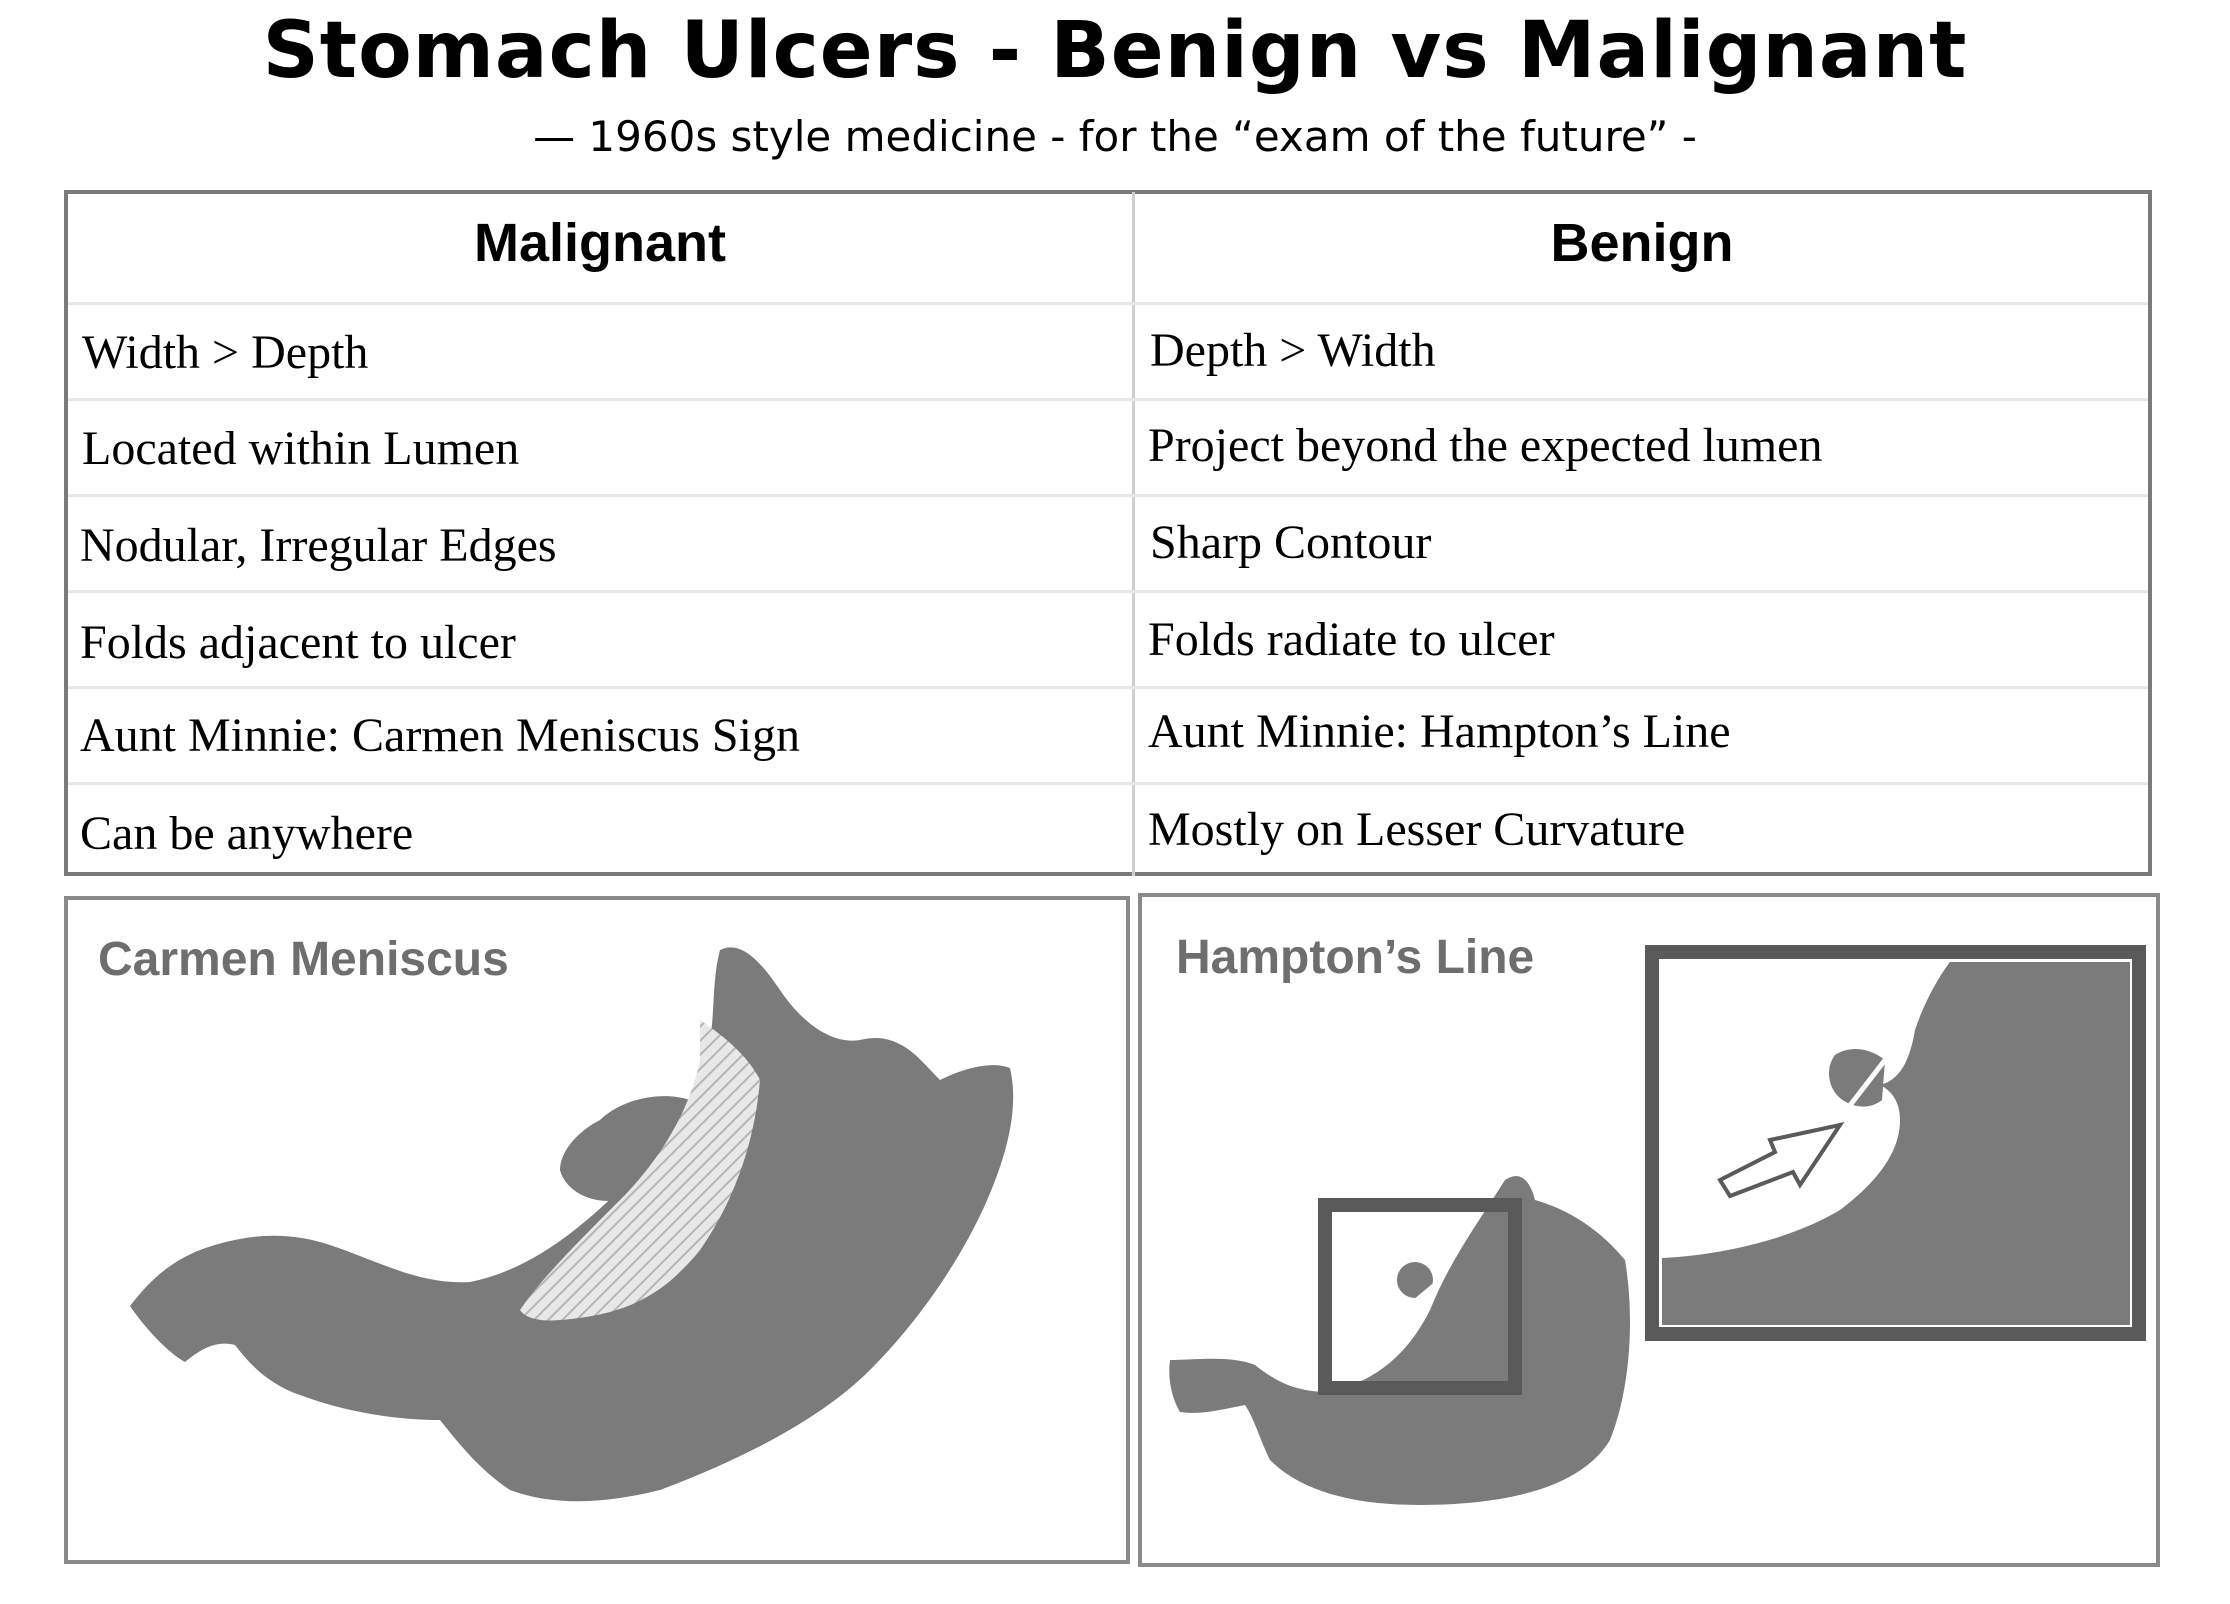  What do you see at coordinates (1439, 731) in the screenshot?
I see `benign-cell: Aunt Minnie: Hampton’s Line` at bounding box center [1439, 731].